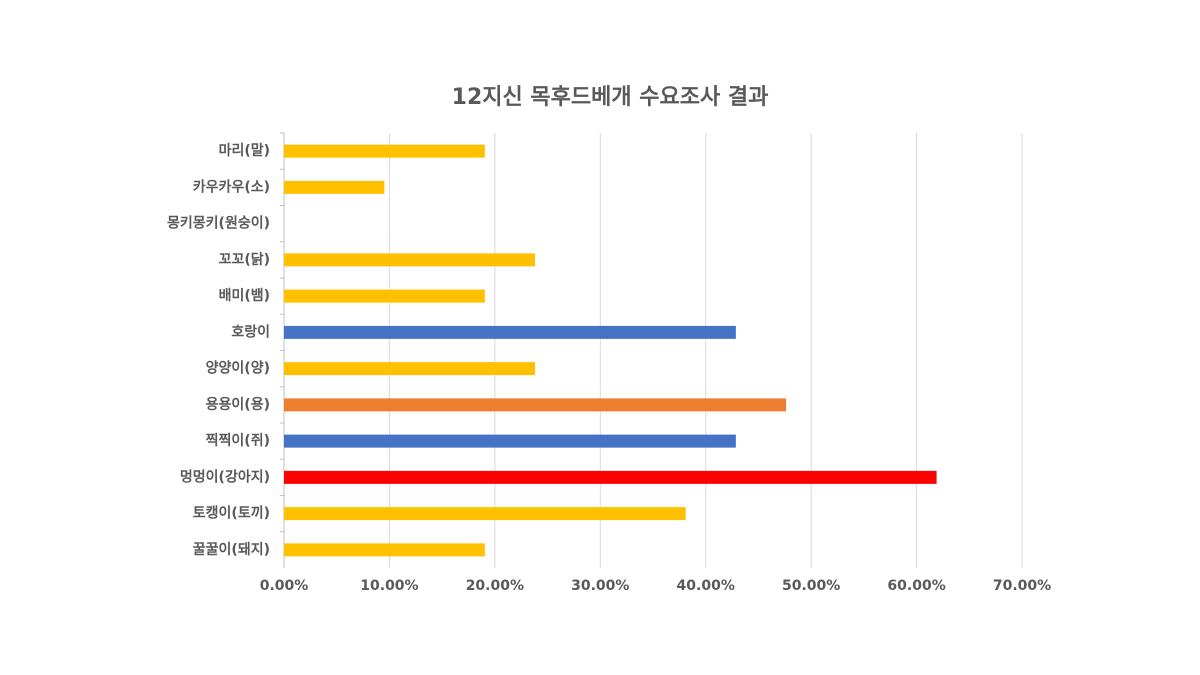  I want to click on y-tick-label: 꼬꼬(닭), so click(244, 259).